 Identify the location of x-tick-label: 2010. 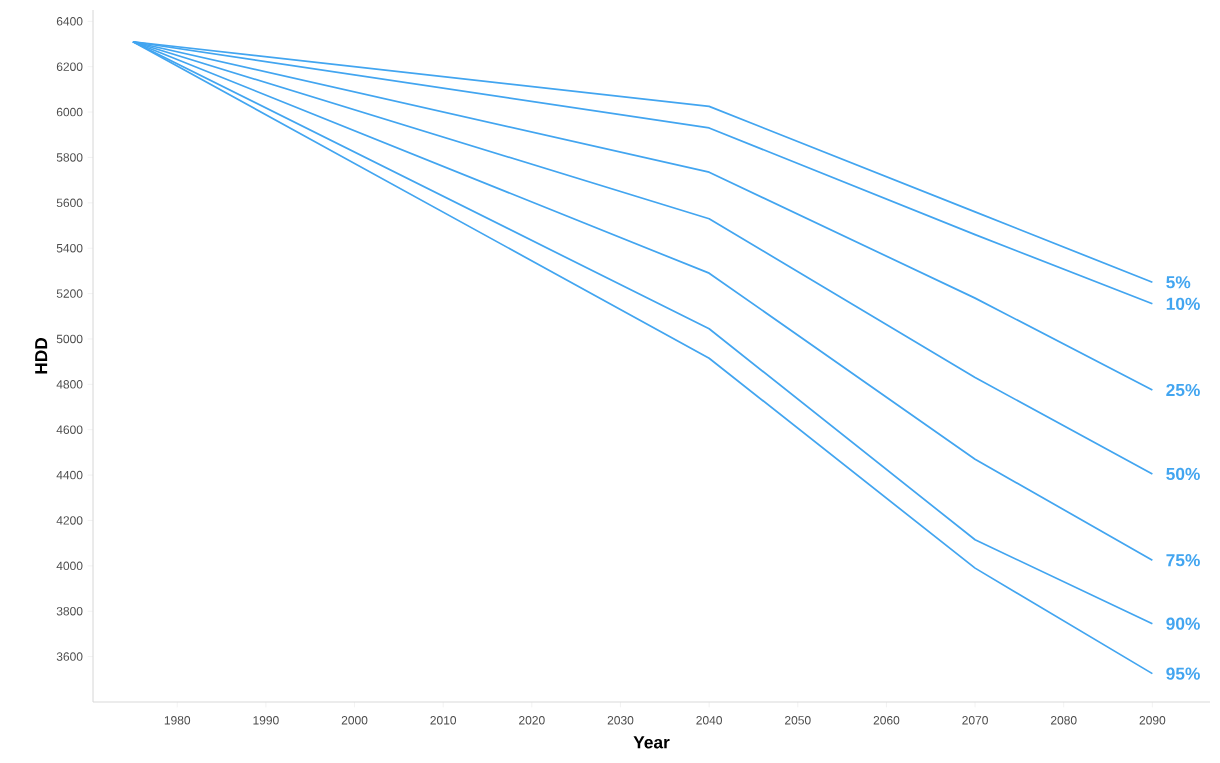
(443, 720).